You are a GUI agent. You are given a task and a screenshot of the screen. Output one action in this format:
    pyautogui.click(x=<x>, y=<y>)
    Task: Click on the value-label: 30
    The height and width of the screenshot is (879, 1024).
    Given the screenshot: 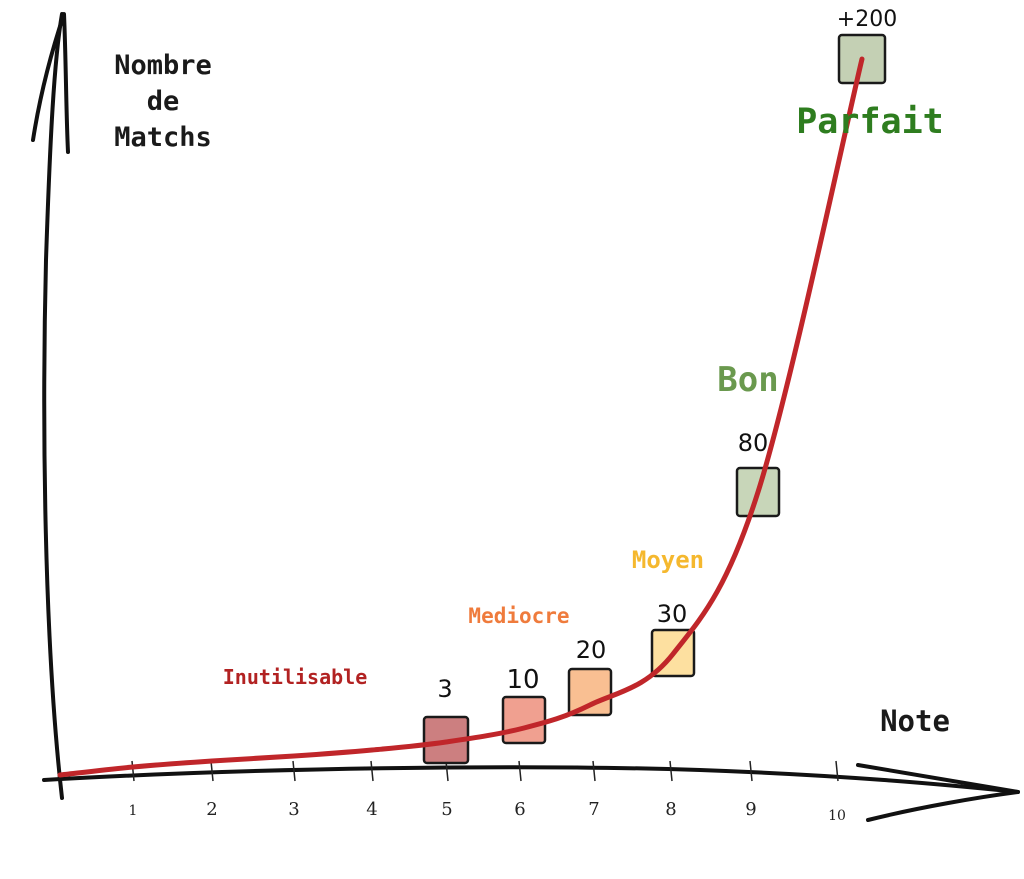 What is the action you would take?
    pyautogui.click(x=672, y=614)
    